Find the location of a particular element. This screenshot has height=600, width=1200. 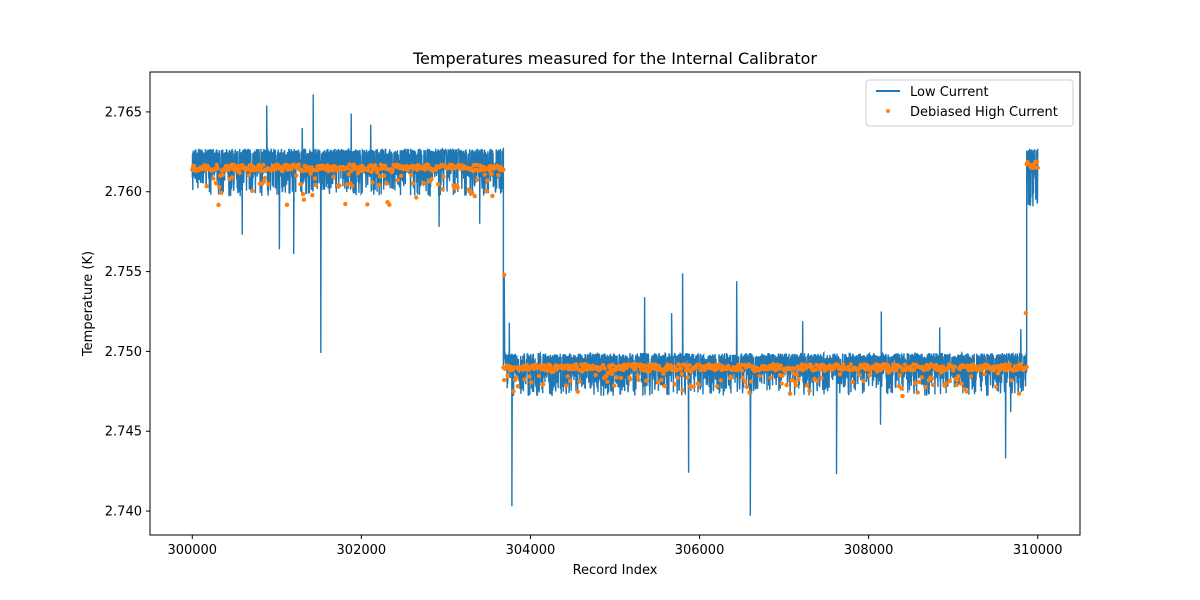

x-tick-label: 300000 is located at coordinates (192, 550).